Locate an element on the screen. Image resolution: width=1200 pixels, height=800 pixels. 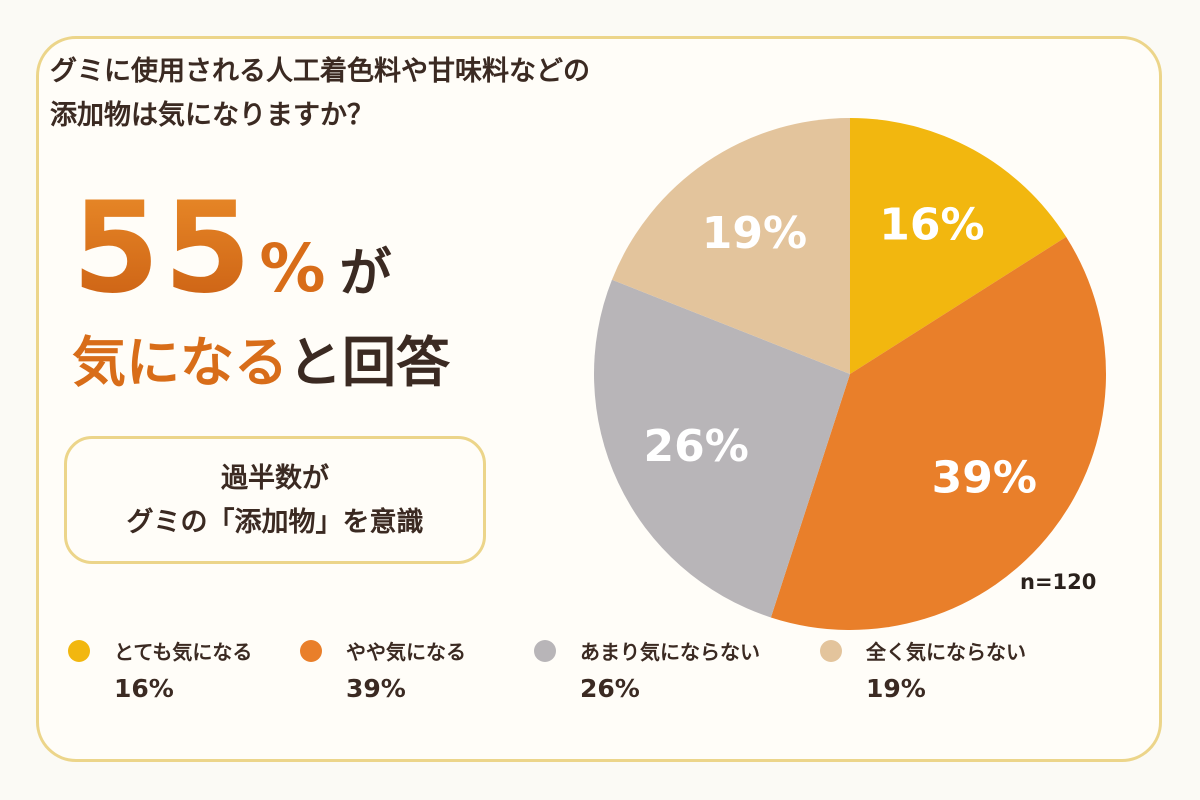
sample-size: n=120 is located at coordinates (1058, 582).